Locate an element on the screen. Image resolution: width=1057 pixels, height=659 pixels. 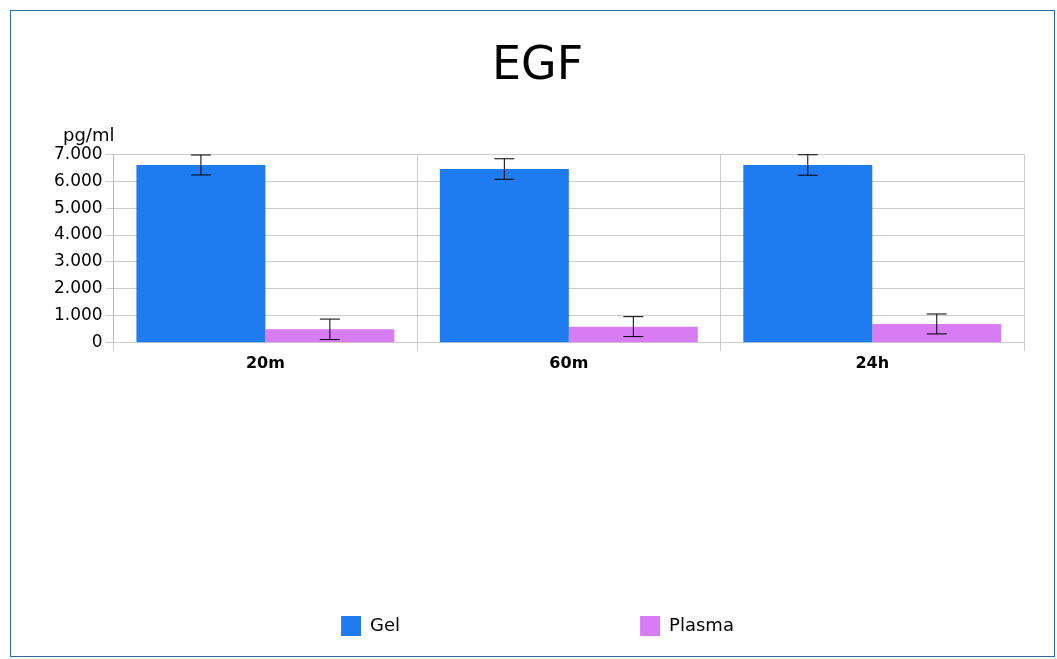
legend-label: Plasma is located at coordinates (701, 624).